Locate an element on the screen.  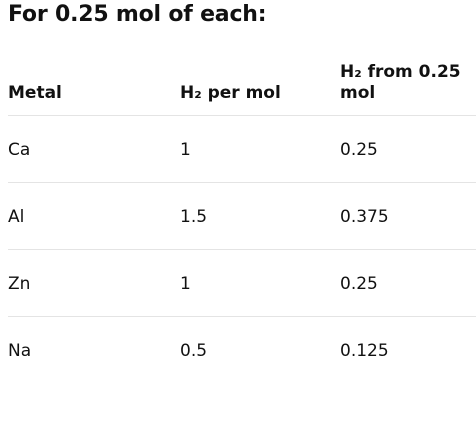
heading: For 0.25 mol of each: is located at coordinates (137, 14).